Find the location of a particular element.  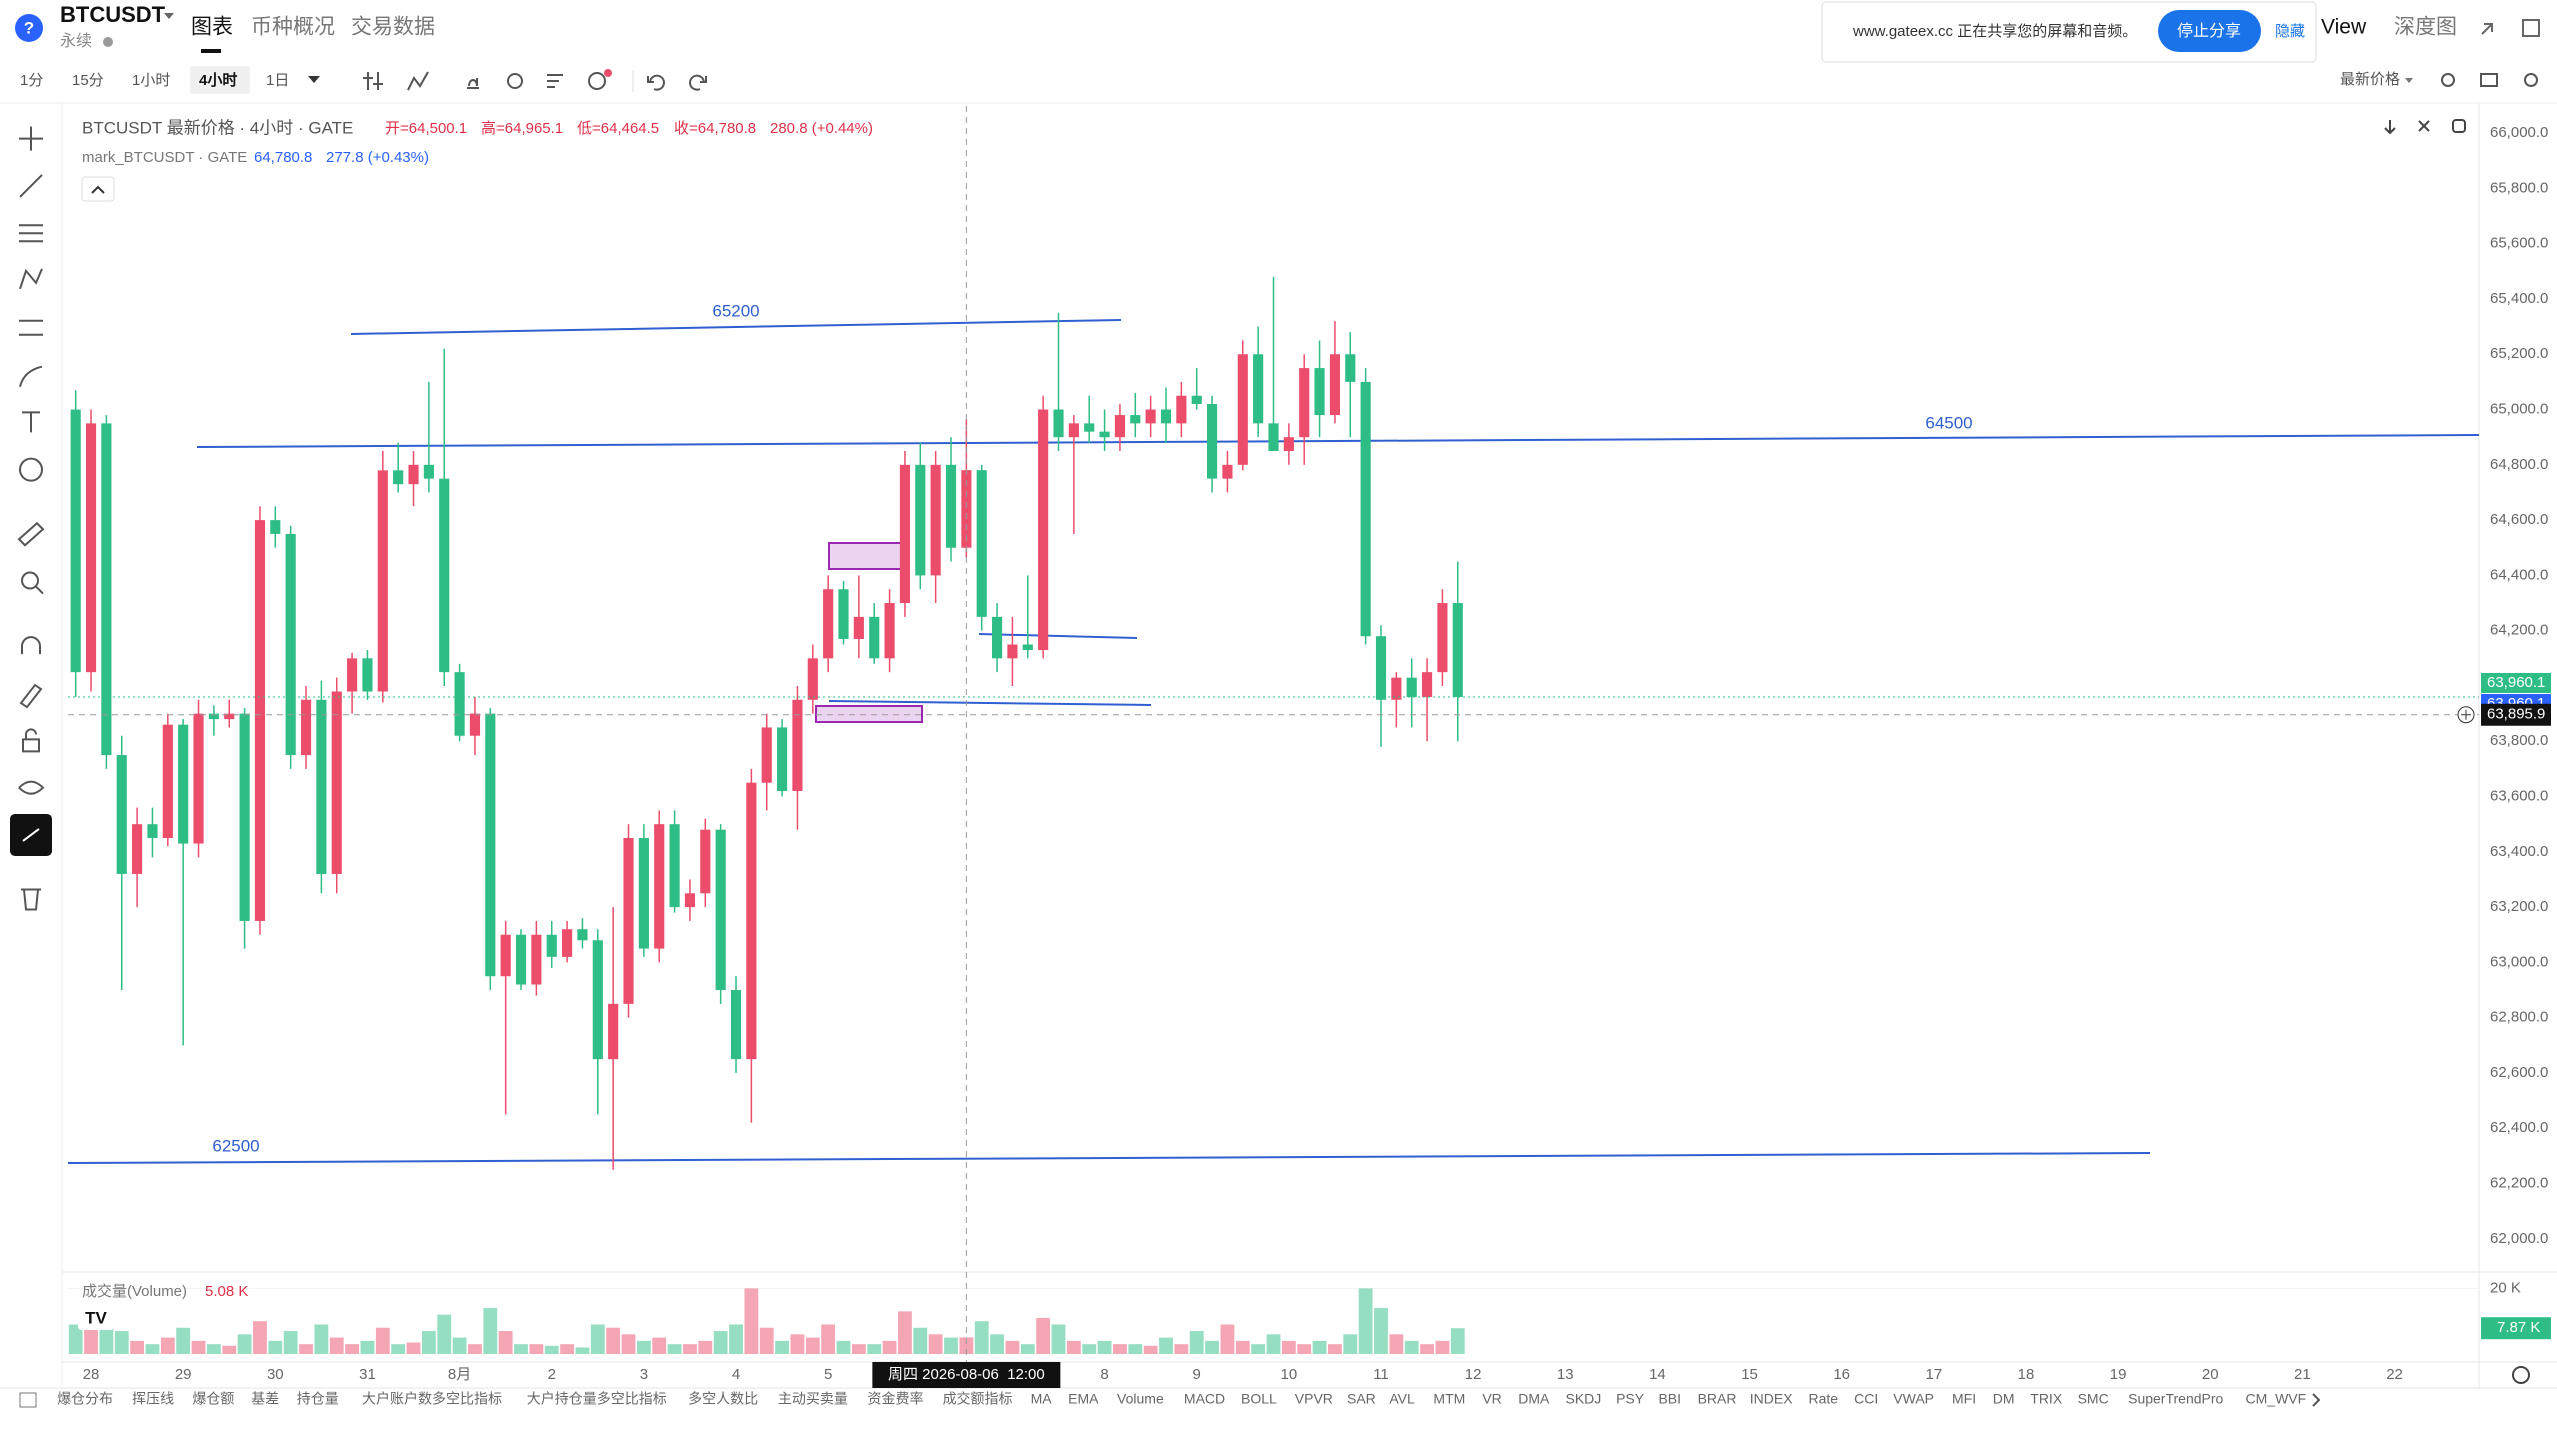

indicator-button: 资金费率 is located at coordinates (896, 1399).